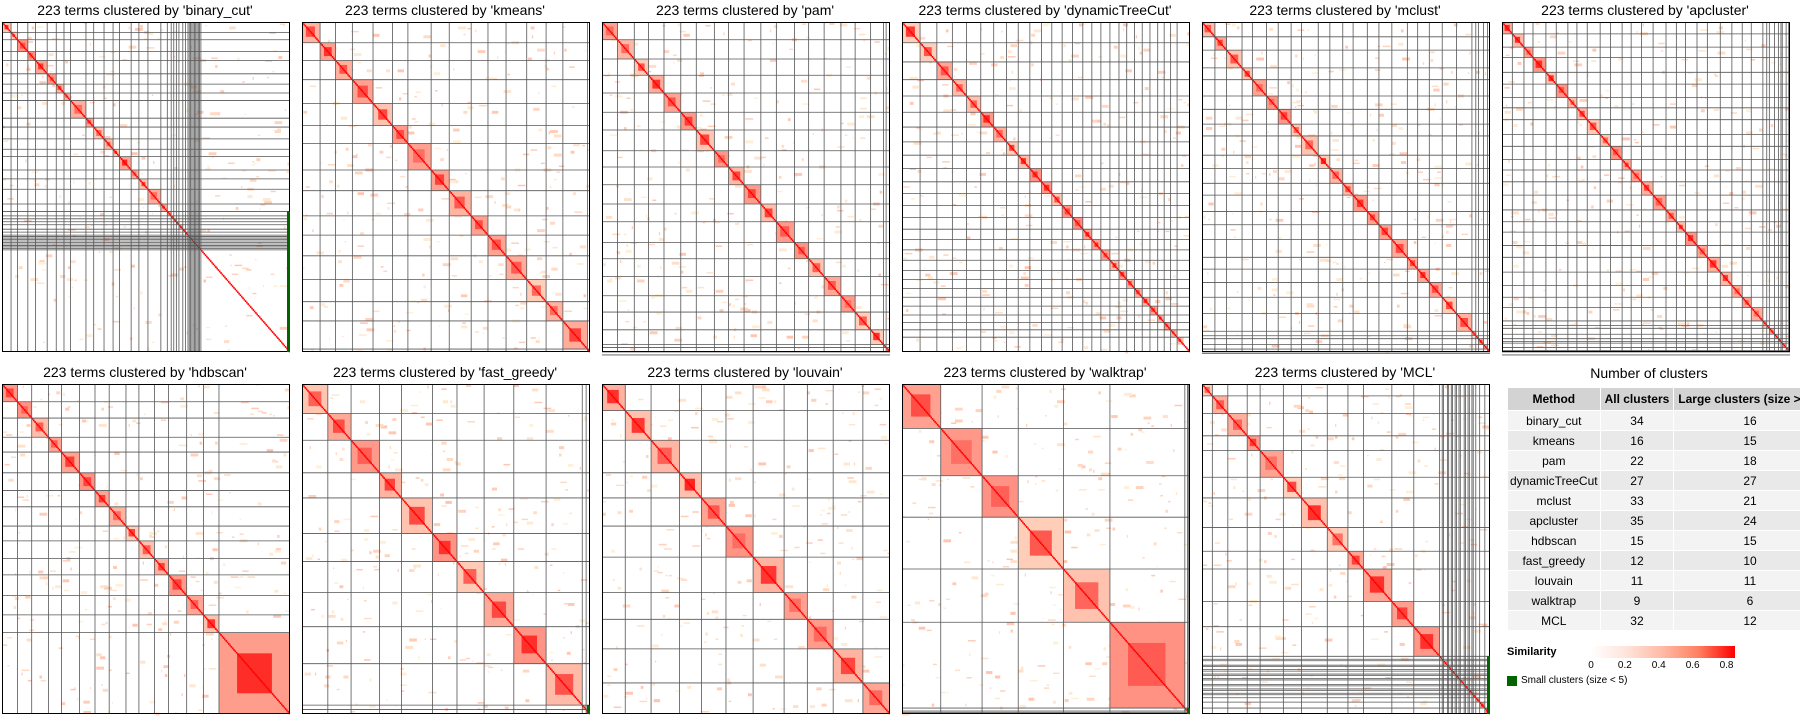 Image resolution: width=1800 pixels, height=720 pixels. I want to click on panel-title: 223 terms clustered by 'dynamicTreeCut', so click(1045, 10).